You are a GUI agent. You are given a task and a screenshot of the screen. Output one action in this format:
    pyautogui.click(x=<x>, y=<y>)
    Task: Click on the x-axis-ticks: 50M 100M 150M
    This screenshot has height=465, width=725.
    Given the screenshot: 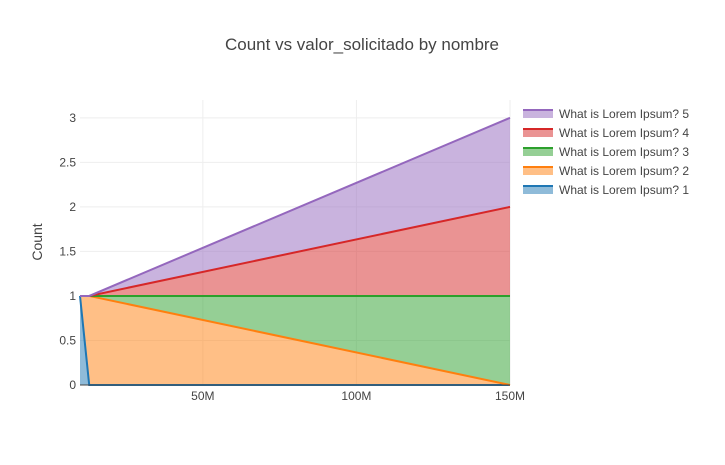 What is the action you would take?
    pyautogui.click(x=358, y=396)
    